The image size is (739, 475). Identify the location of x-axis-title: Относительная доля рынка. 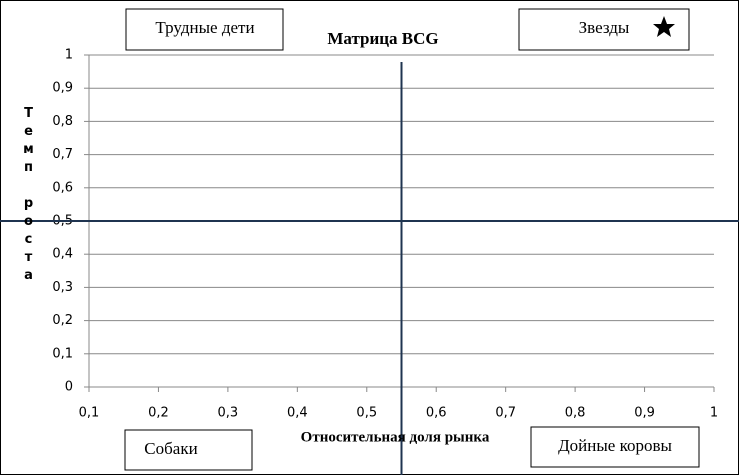
(395, 437).